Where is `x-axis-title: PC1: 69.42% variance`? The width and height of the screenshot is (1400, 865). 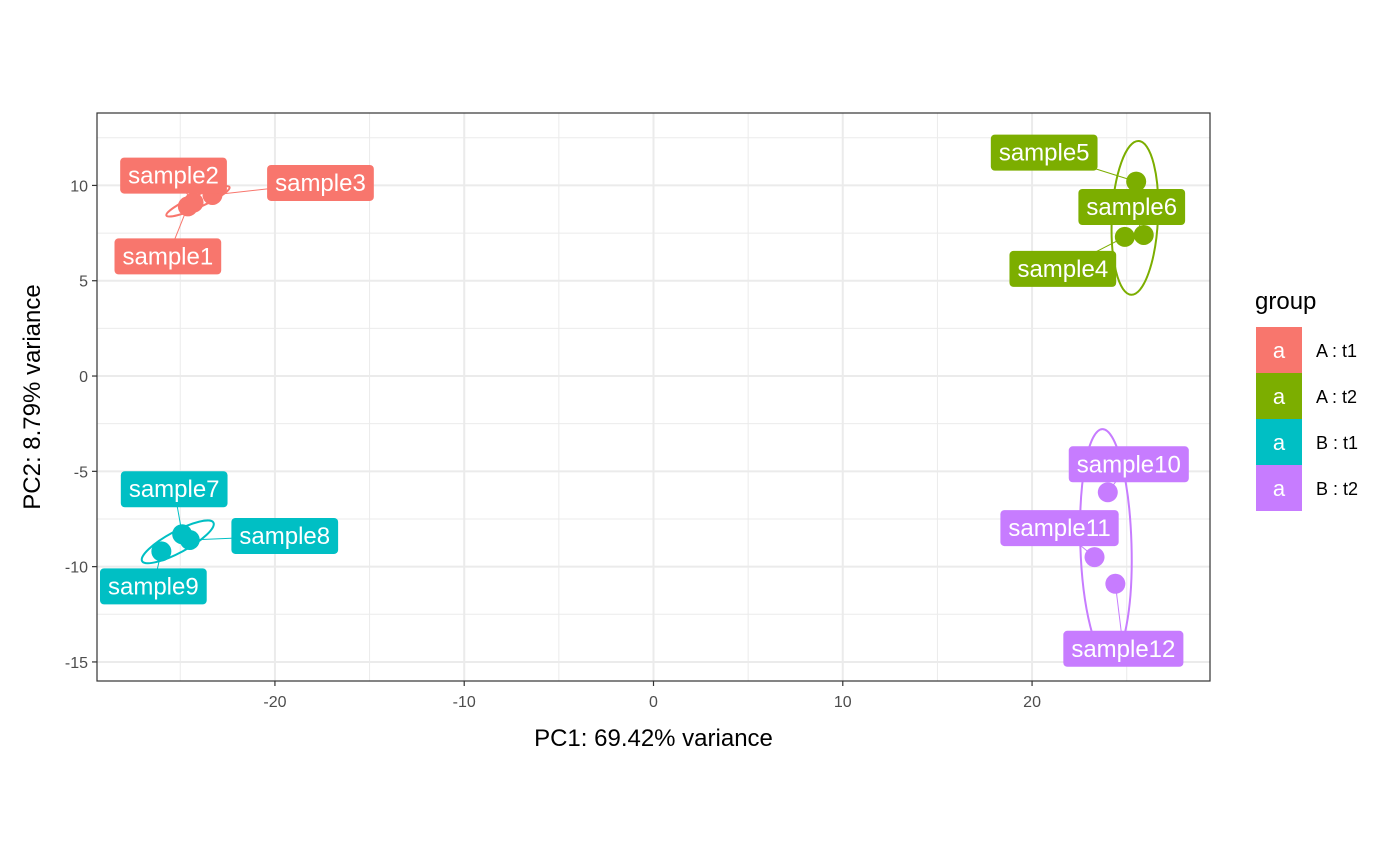 x-axis-title: PC1: 69.42% variance is located at coordinates (653, 738).